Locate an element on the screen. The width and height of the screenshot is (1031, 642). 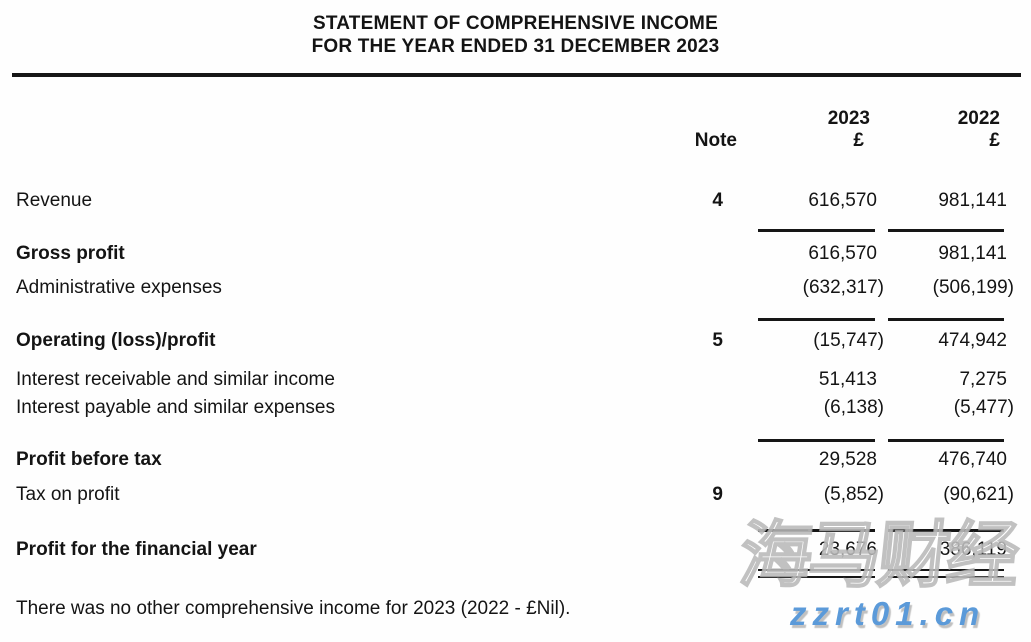
row-label: Tax on profit is located at coordinates (68, 494).